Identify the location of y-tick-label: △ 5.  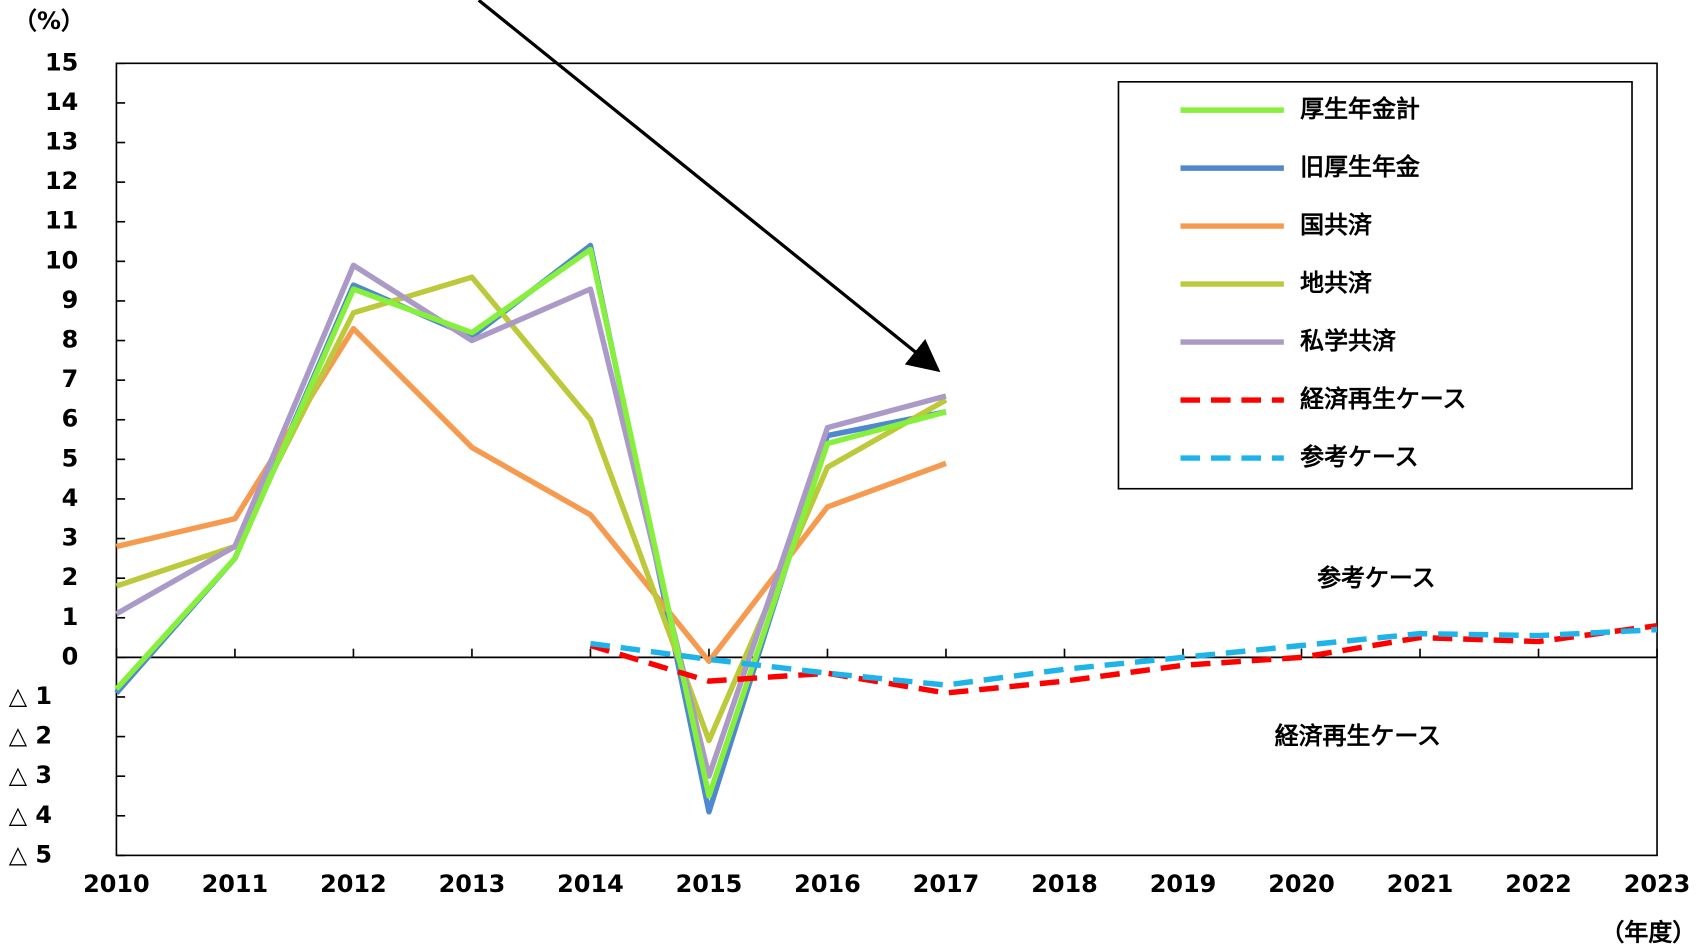
(30, 854).